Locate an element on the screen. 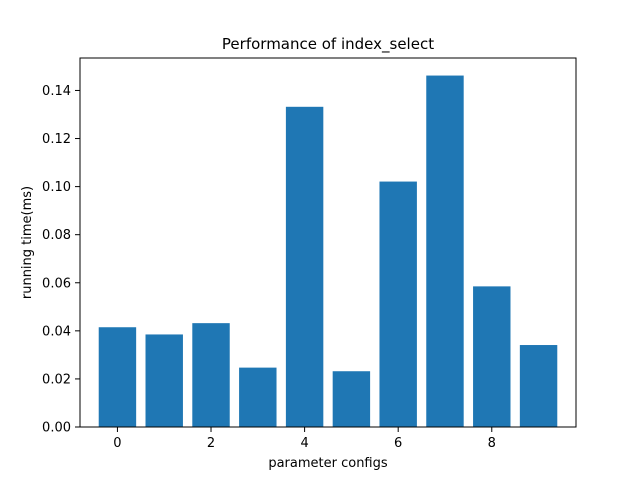 This screenshot has height=484, width=640. x-tick-label: 6 is located at coordinates (398, 443).